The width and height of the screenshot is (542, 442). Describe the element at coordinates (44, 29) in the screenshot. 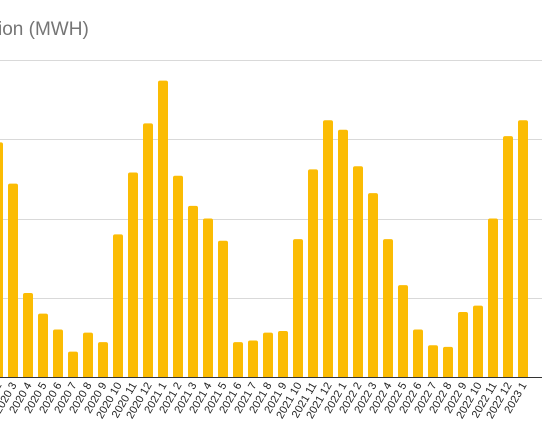

I see `chart-title: ion (MWH)` at that location.